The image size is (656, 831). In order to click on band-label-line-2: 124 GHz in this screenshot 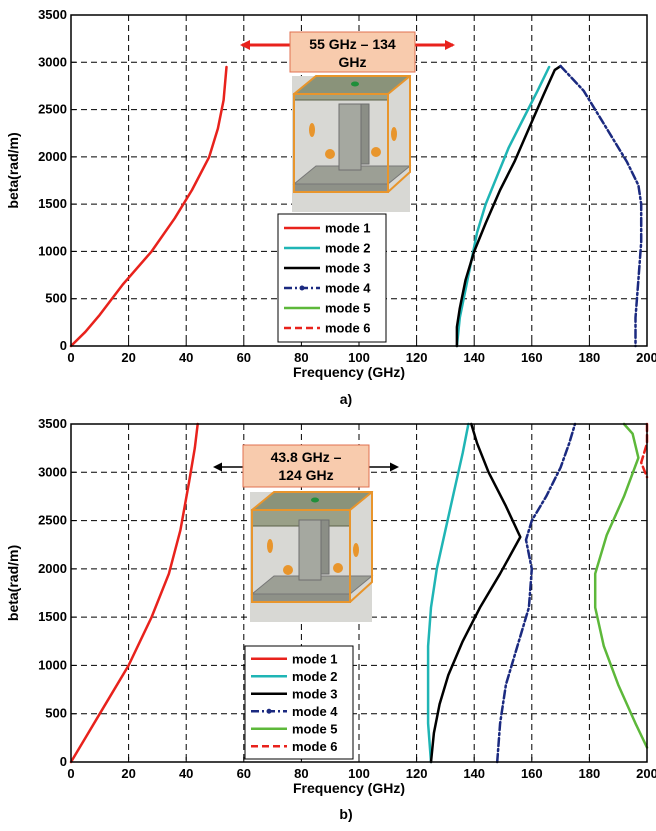, I will do `click(305, 475)`.